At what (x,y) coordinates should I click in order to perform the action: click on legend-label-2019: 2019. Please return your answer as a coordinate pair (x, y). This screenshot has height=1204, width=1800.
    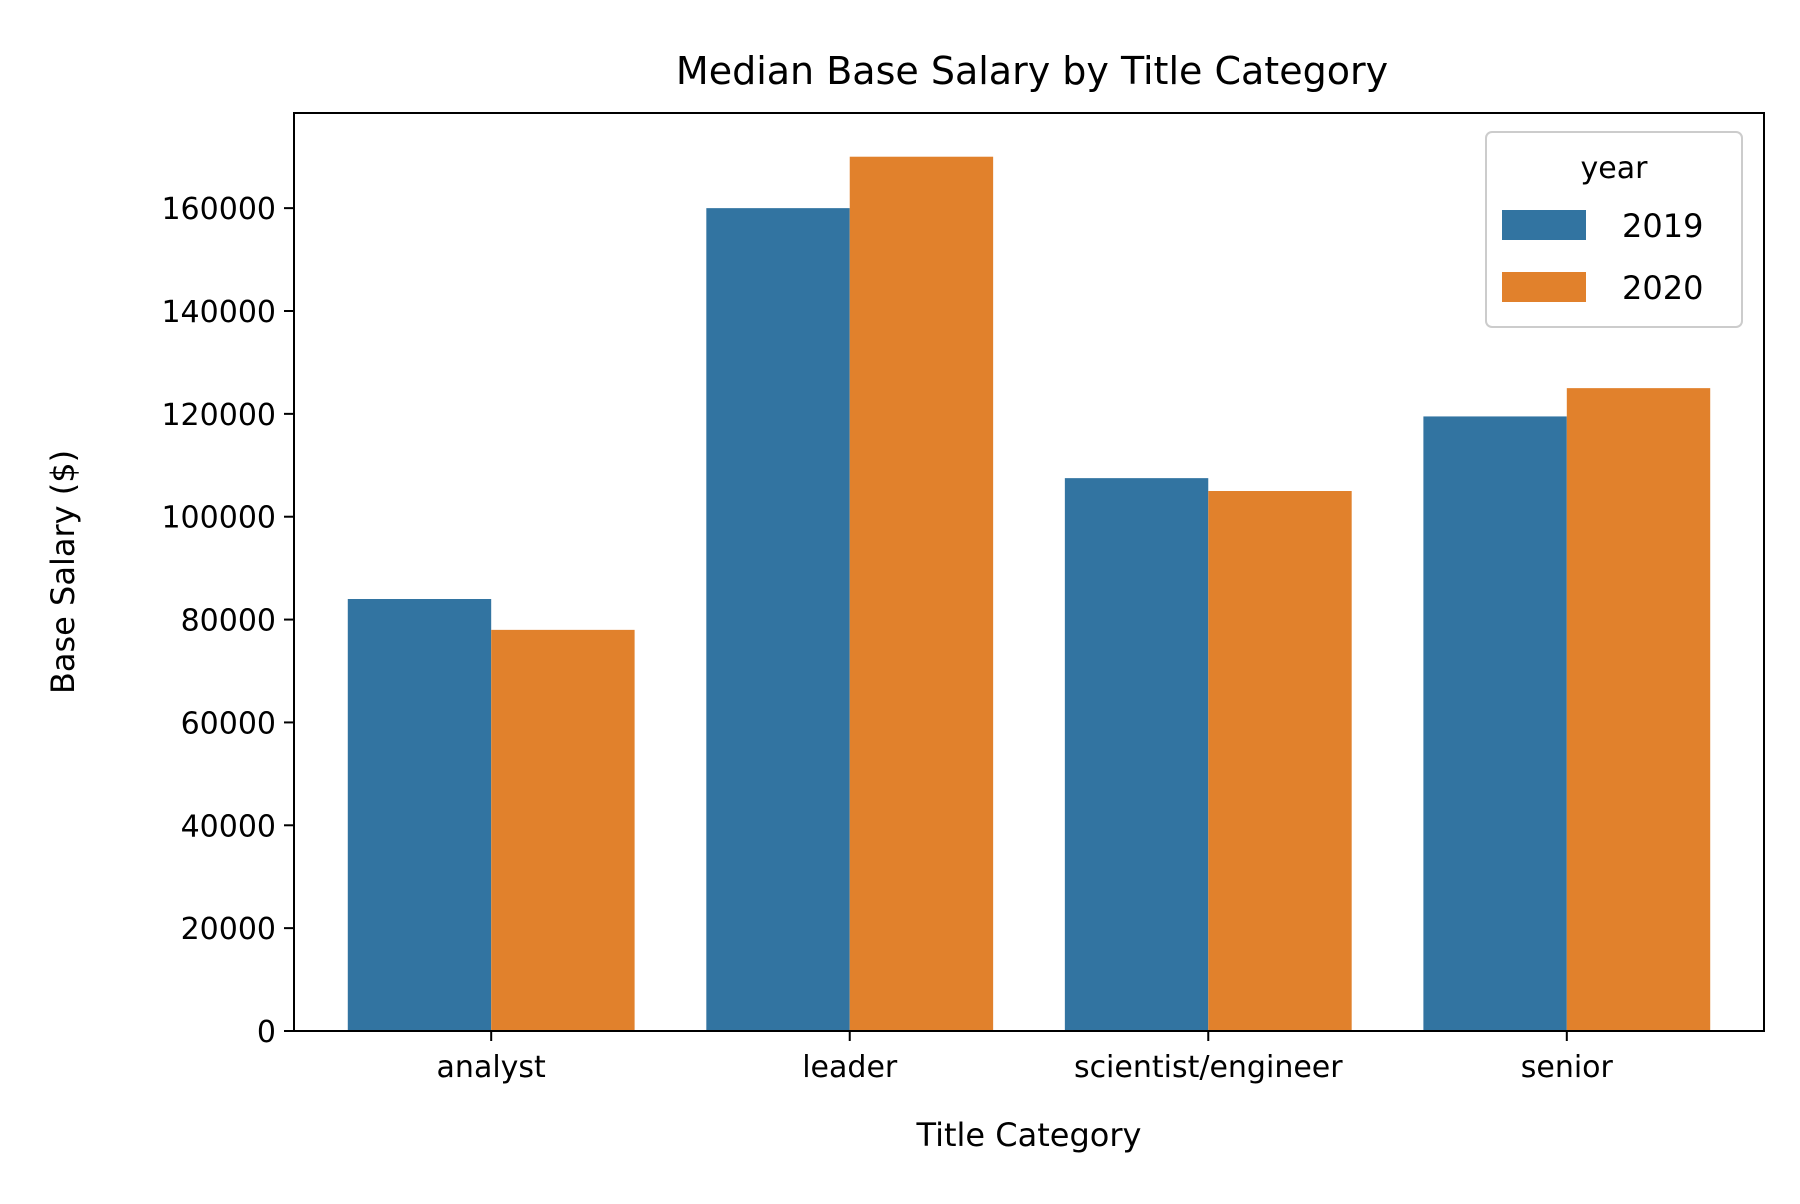
    Looking at the image, I should click on (1662, 226).